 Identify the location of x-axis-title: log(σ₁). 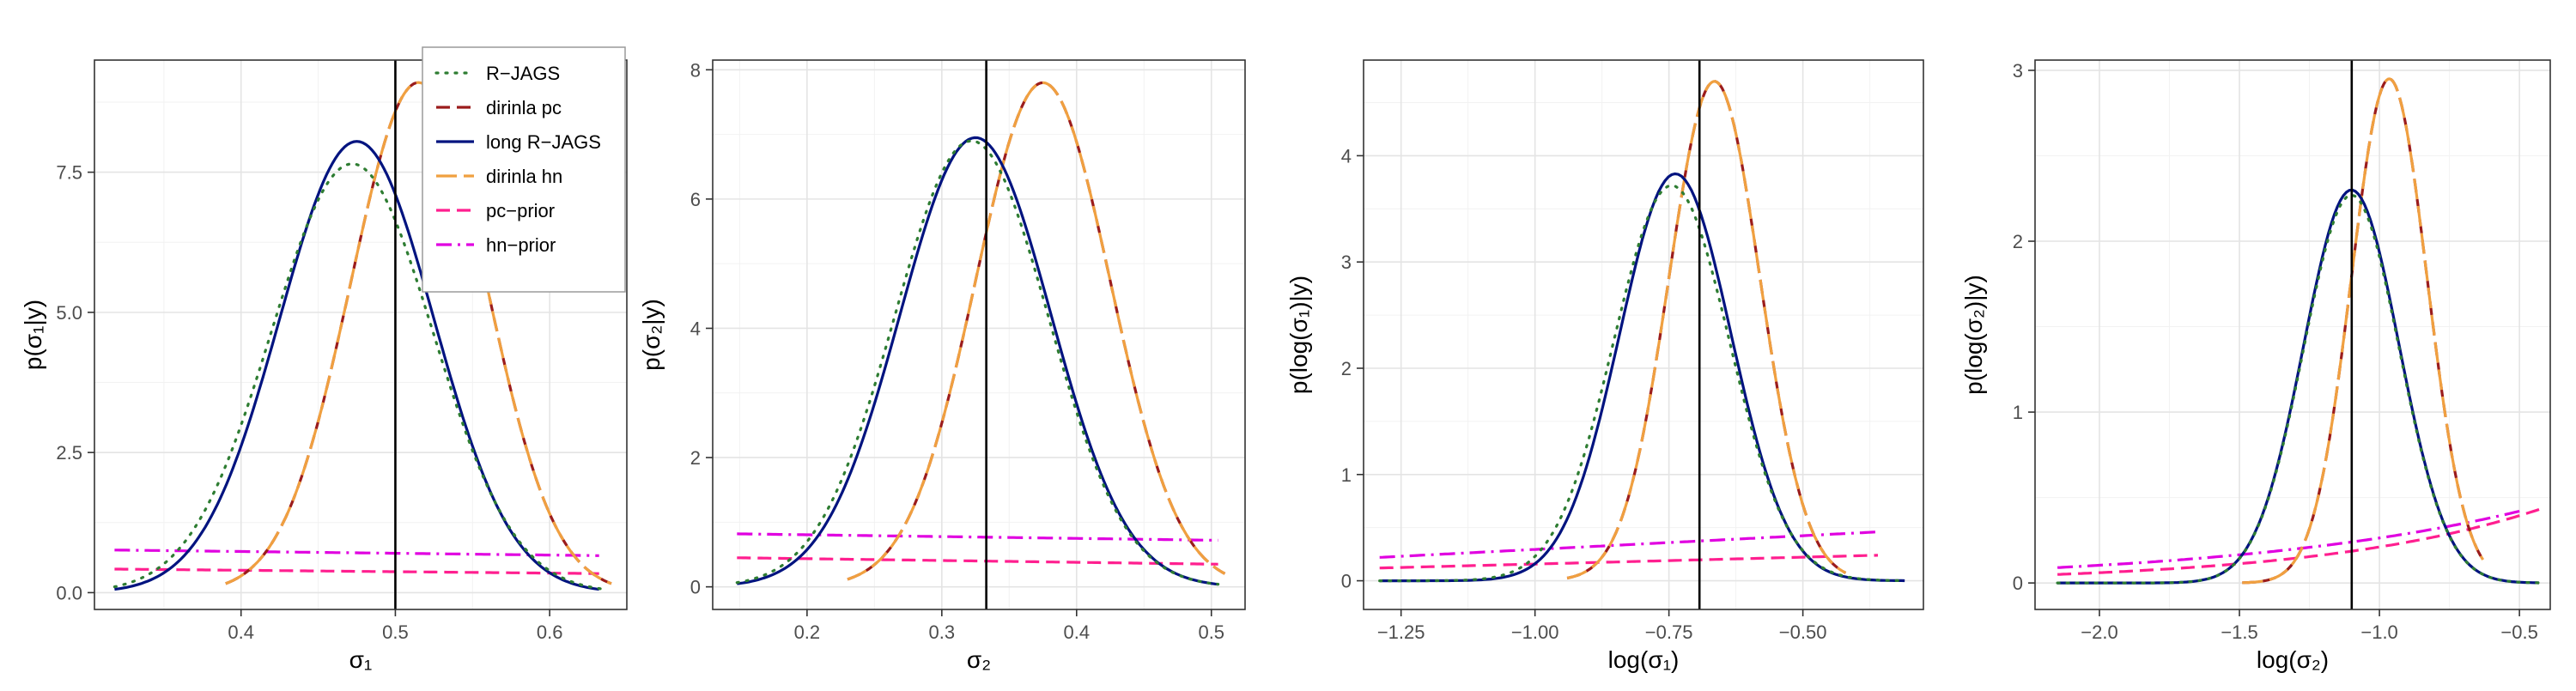
(1644, 659).